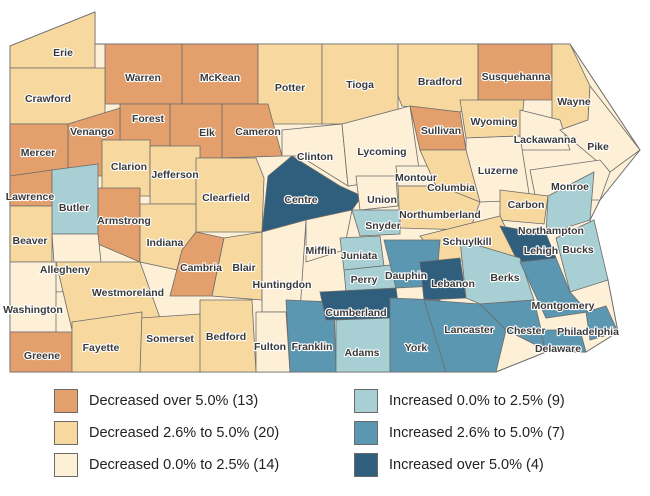 This screenshot has width=650, height=496. What do you see at coordinates (364, 280) in the screenshot?
I see `county-label-perry: Perry` at bounding box center [364, 280].